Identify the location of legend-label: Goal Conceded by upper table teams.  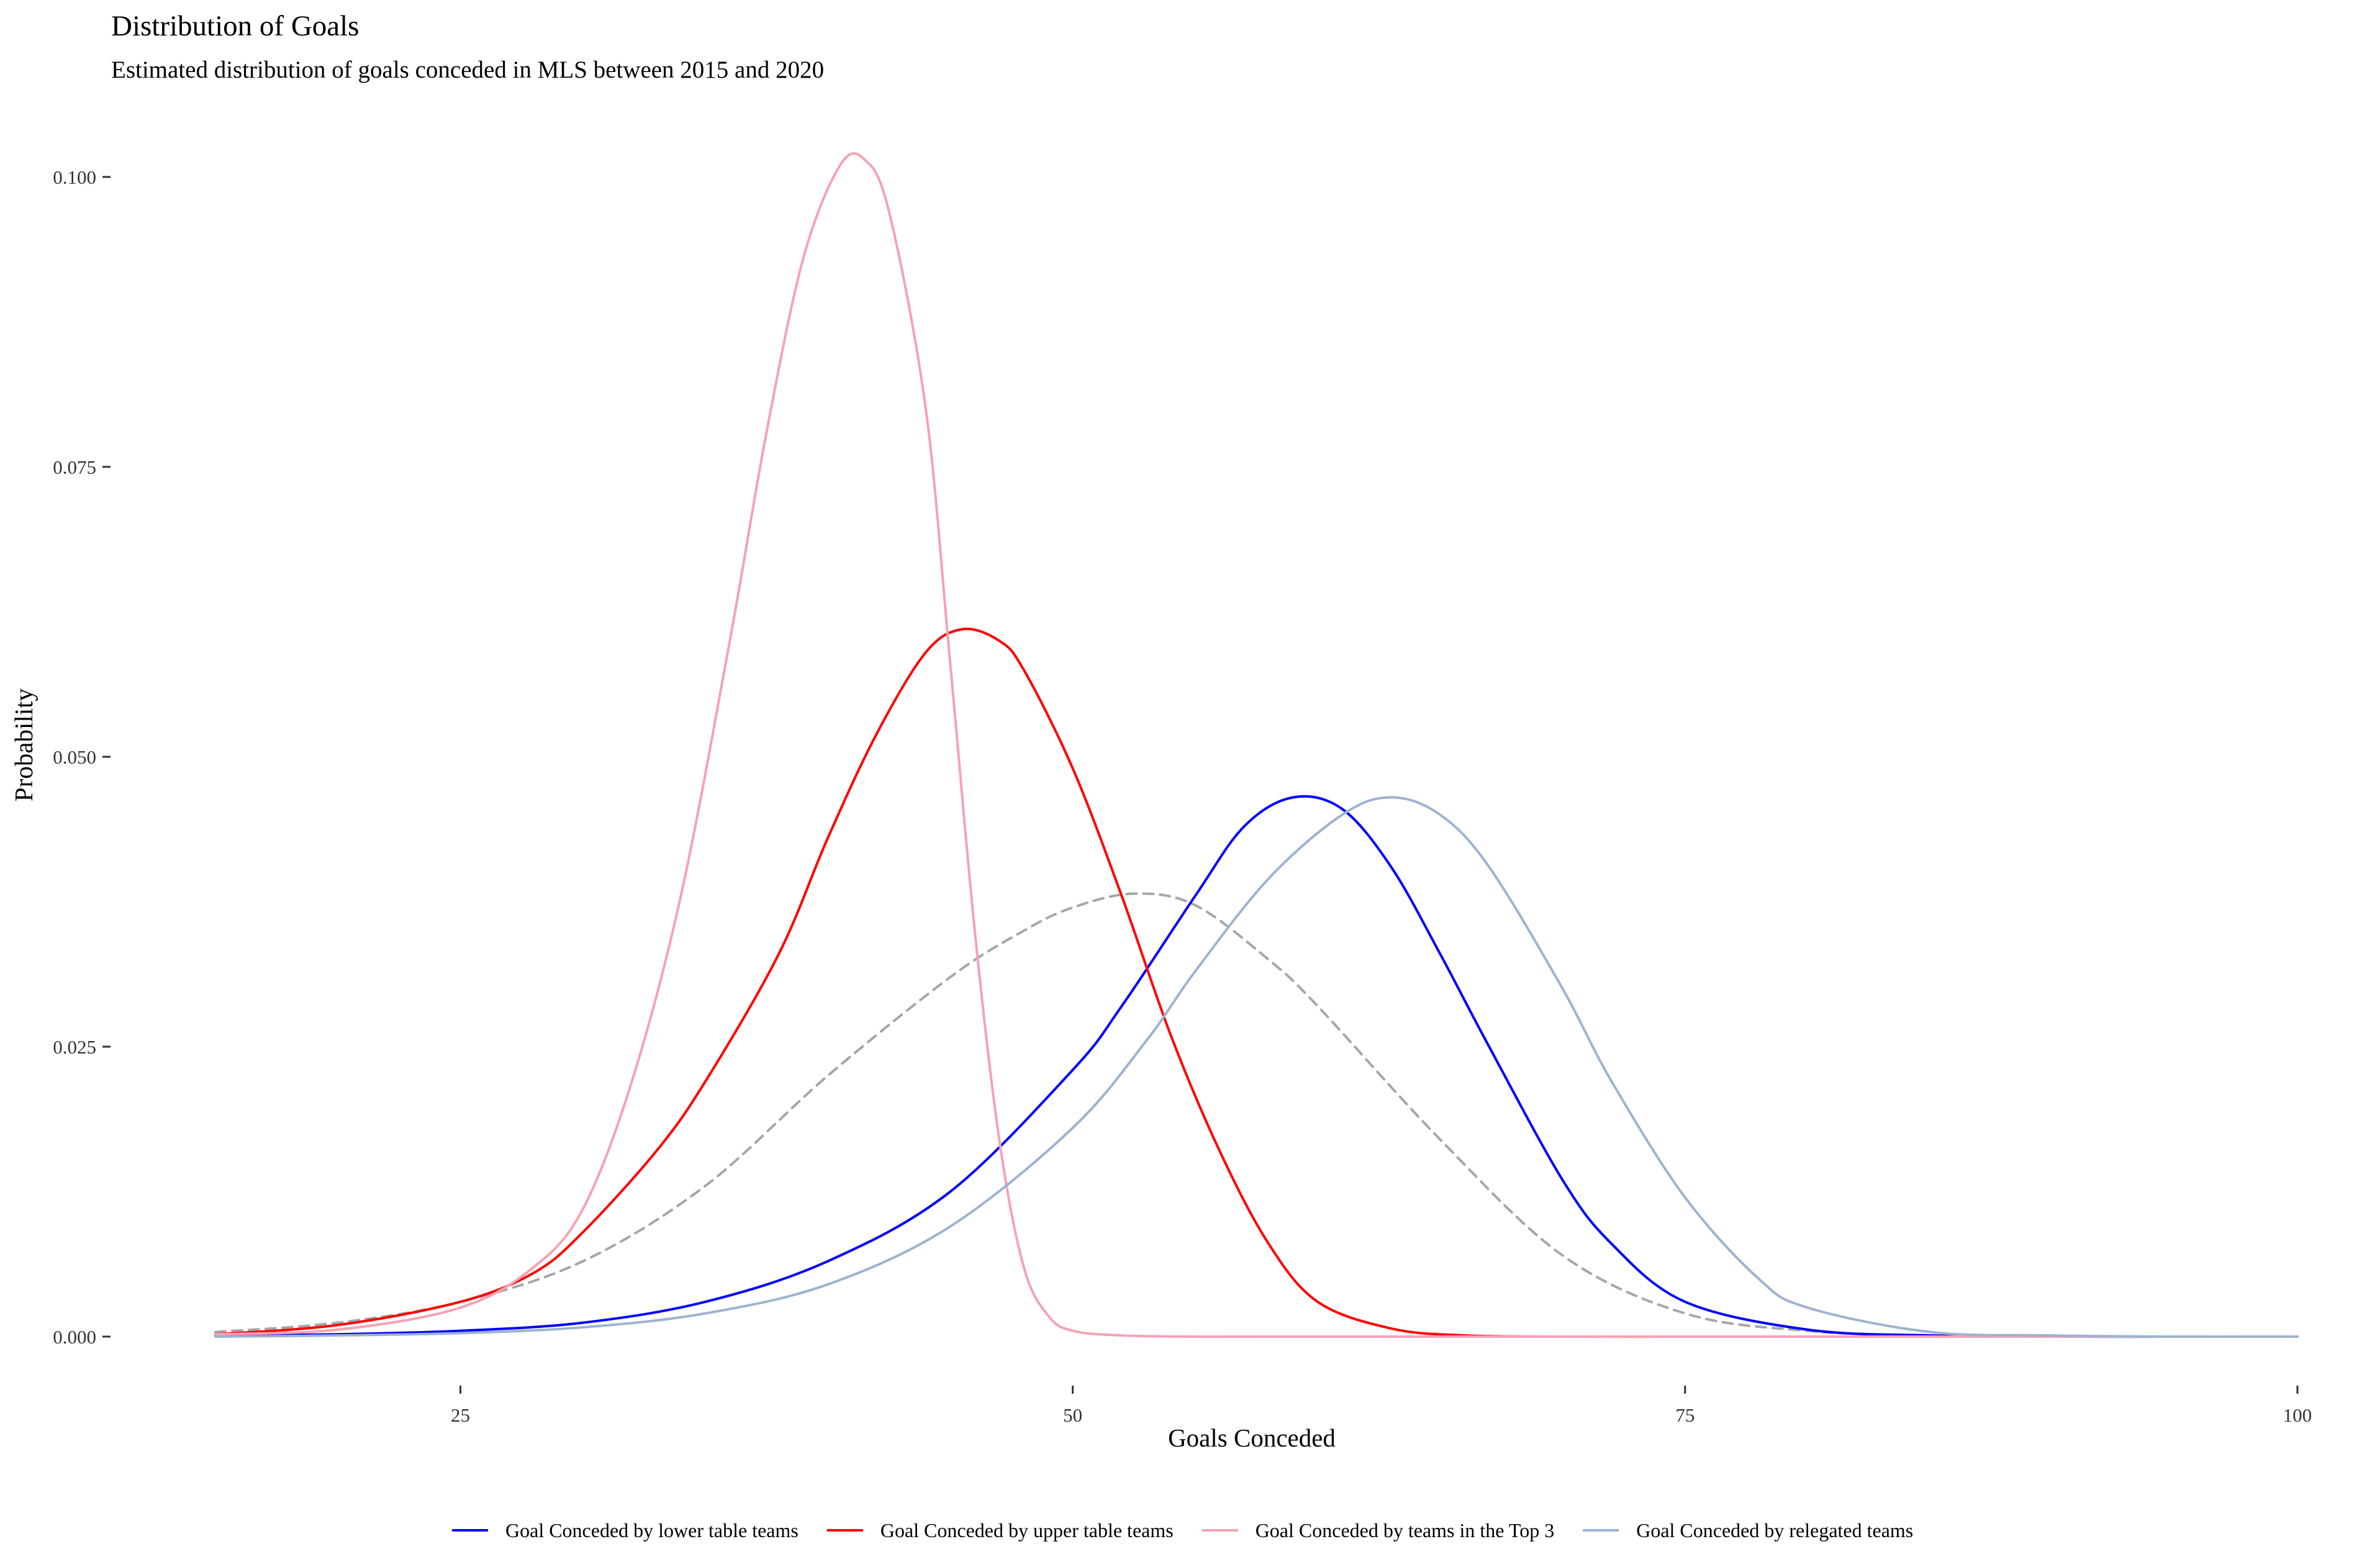
(1027, 1530).